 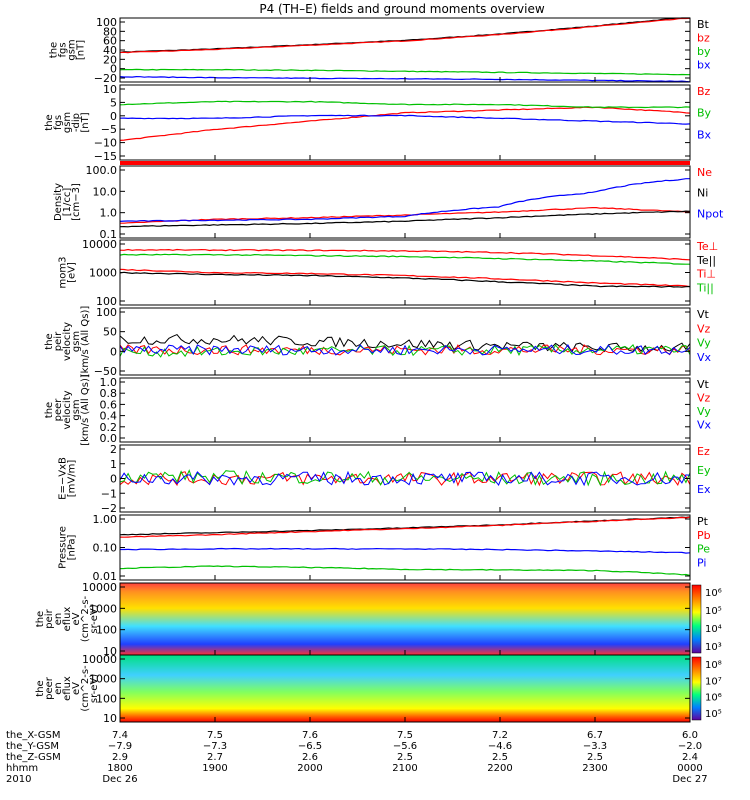 I want to click on y-axis-label-line: sr-eV), so click(x=94, y=618).